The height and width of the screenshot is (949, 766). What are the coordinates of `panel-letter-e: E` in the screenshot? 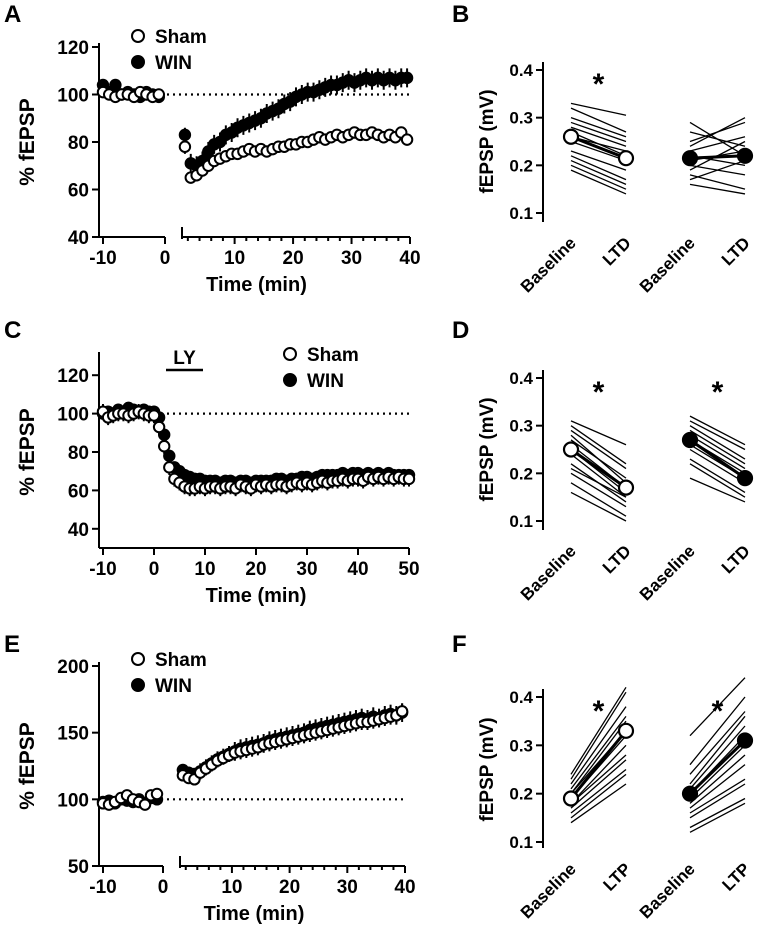 It's located at (12, 644).